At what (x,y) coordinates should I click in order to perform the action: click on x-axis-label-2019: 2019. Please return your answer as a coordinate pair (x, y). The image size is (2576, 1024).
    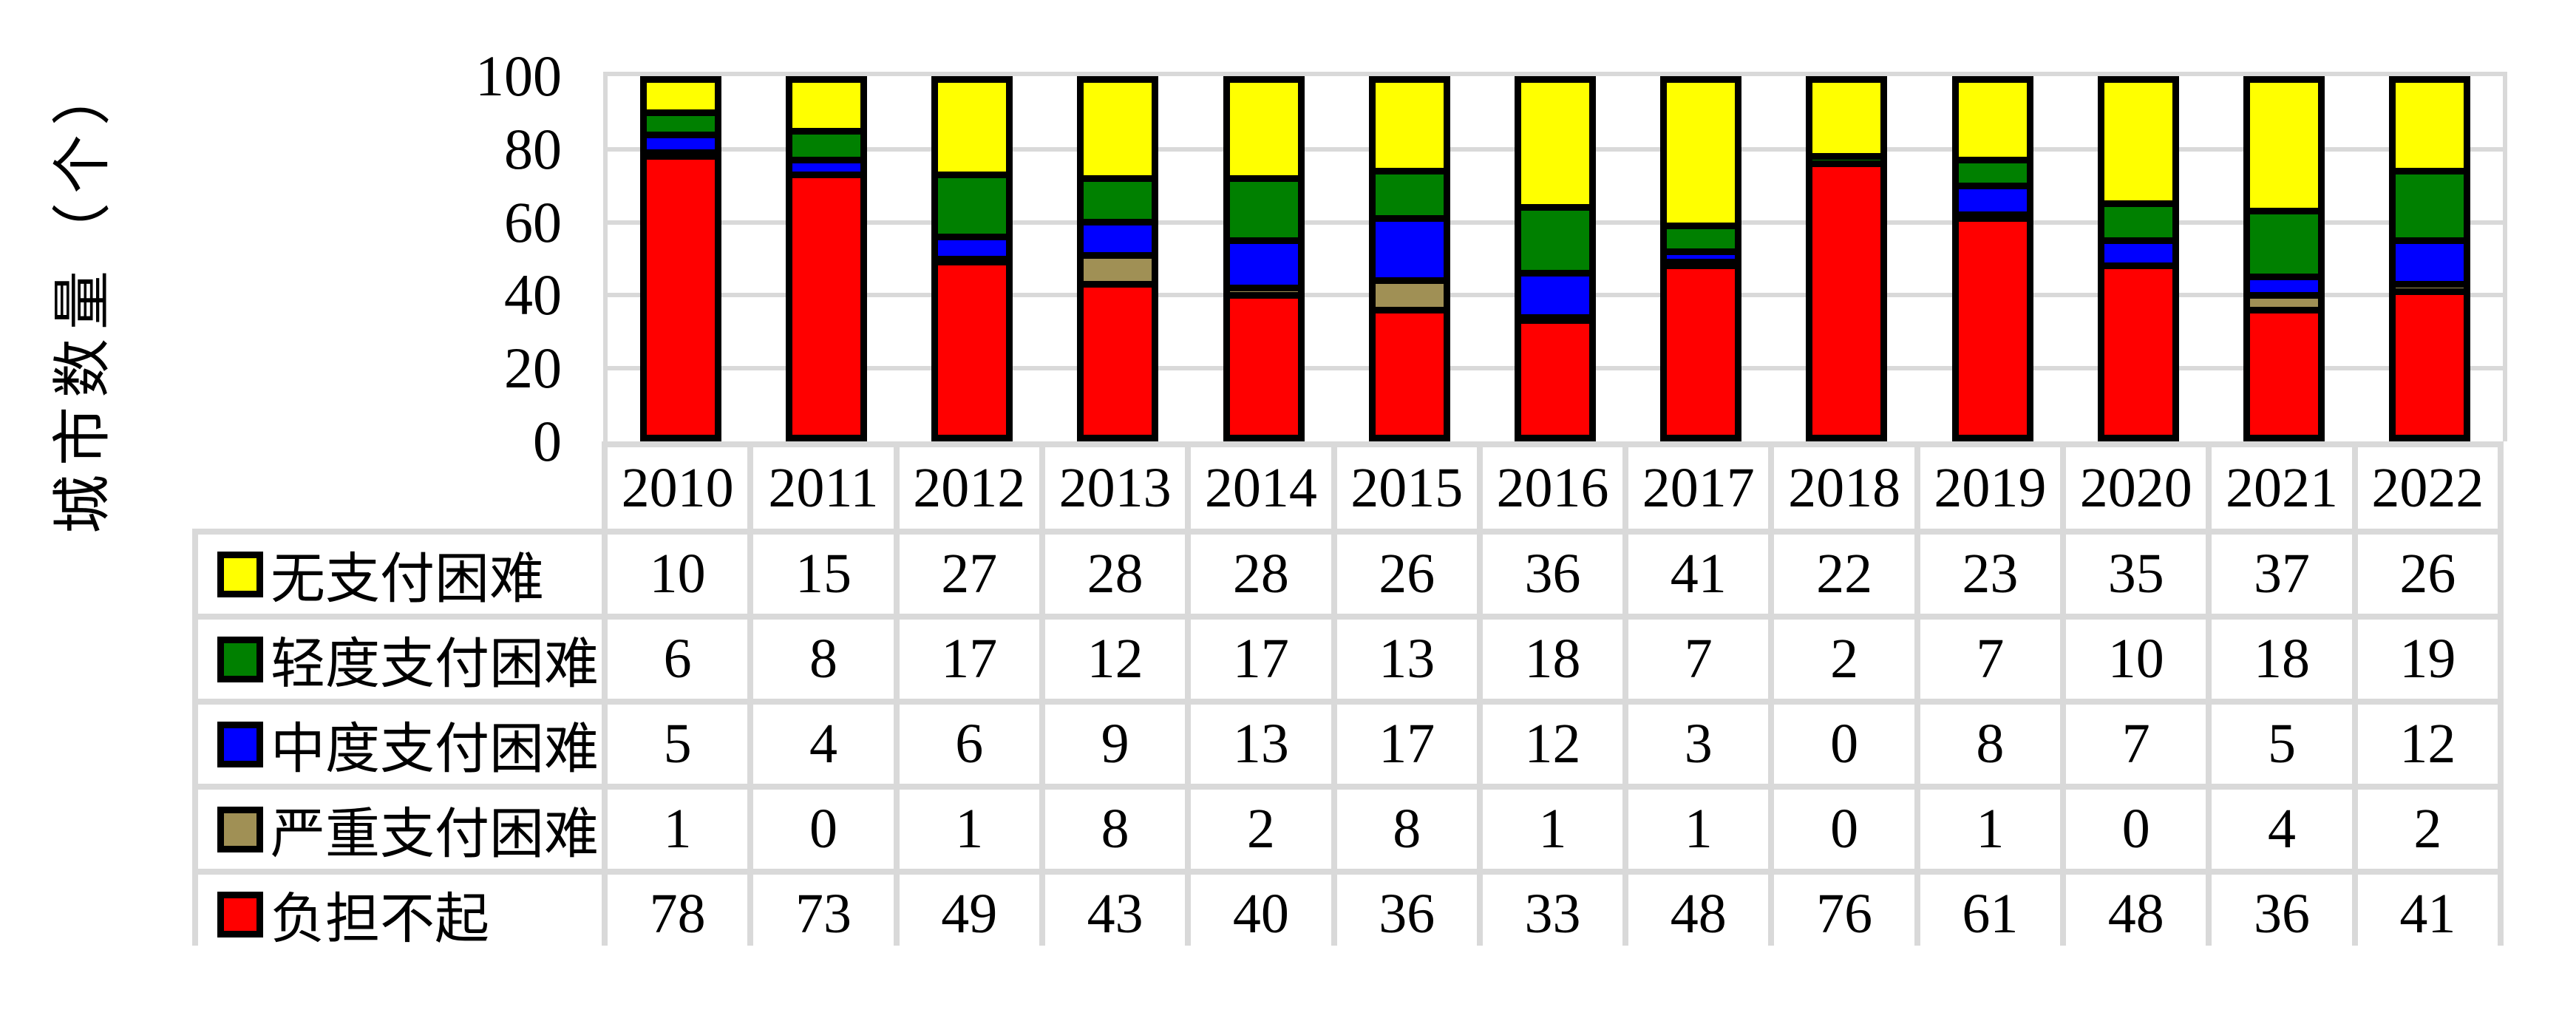
    Looking at the image, I should click on (1990, 488).